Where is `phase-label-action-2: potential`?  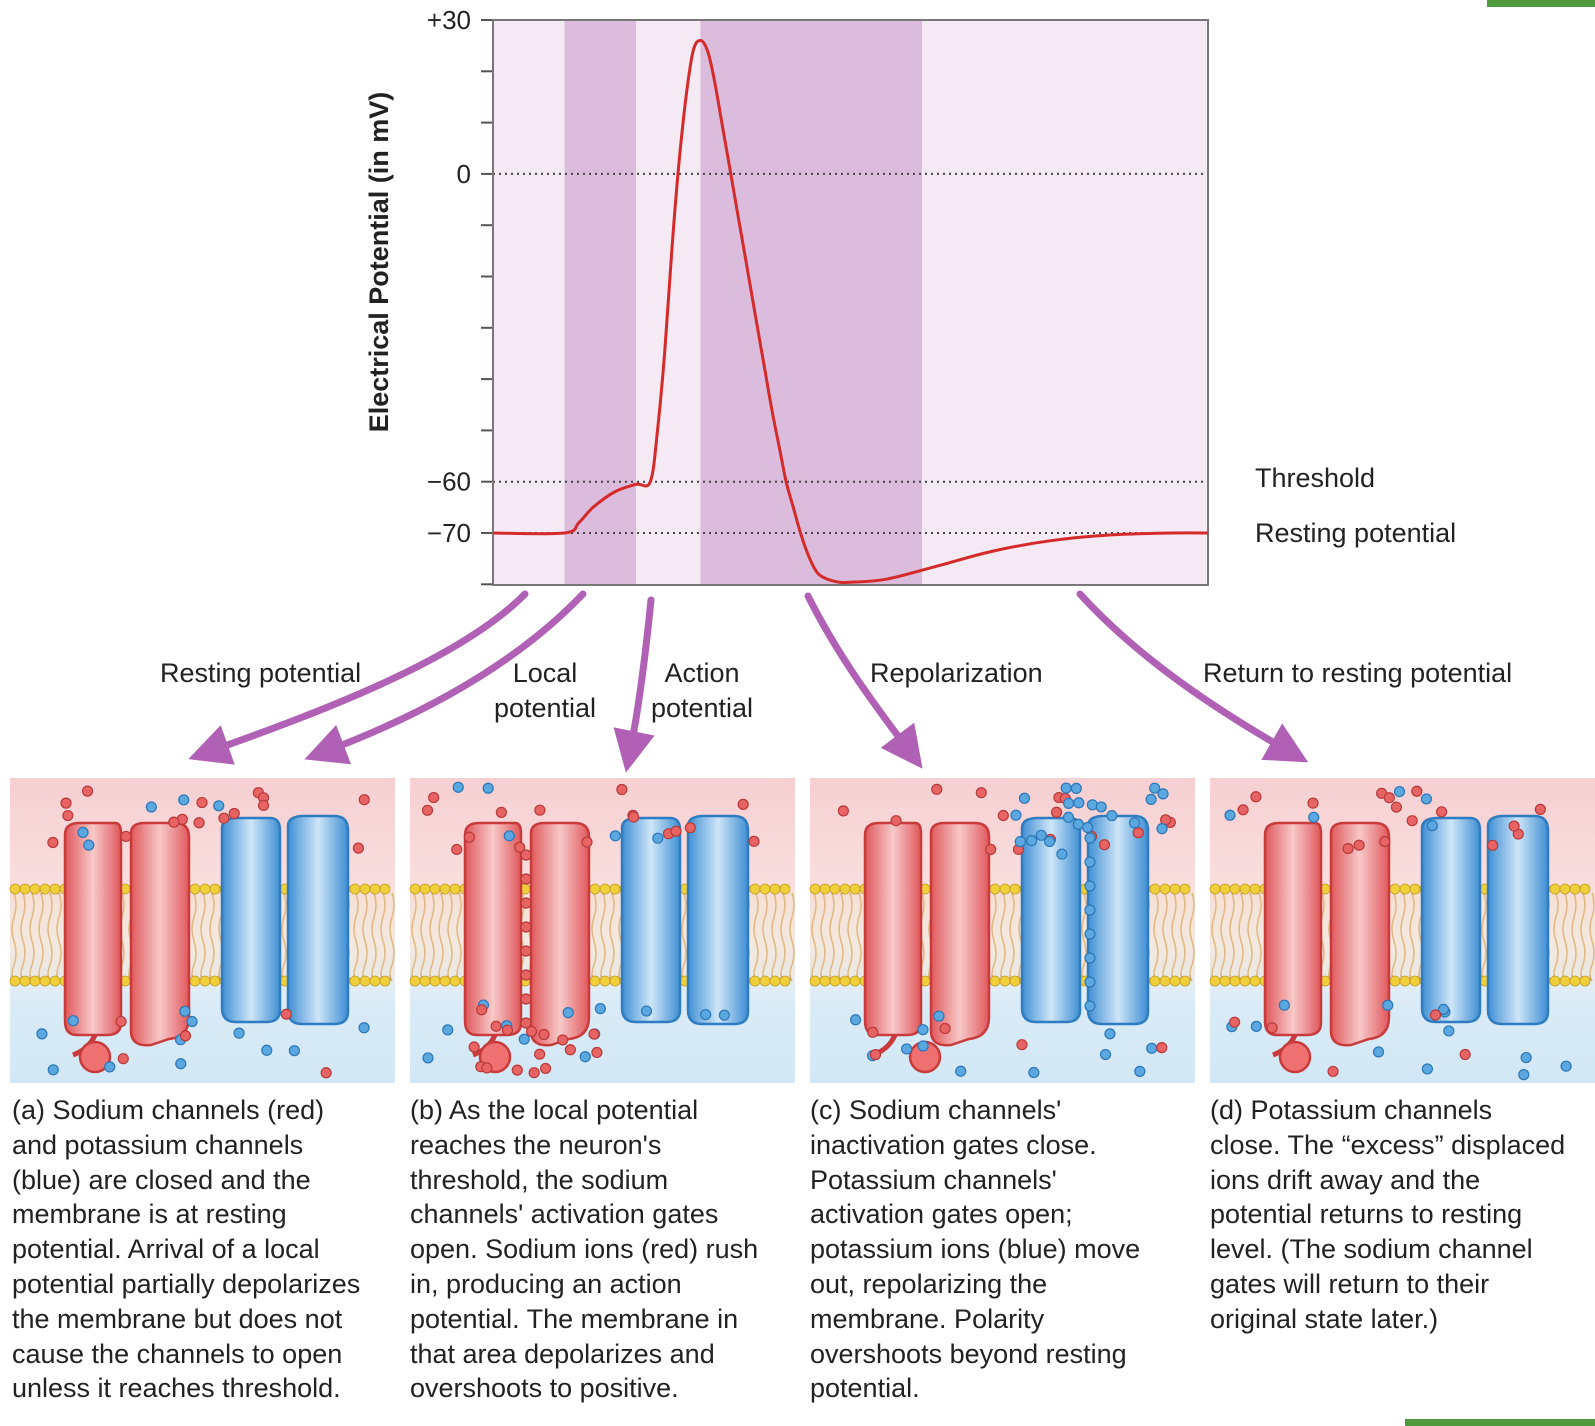 phase-label-action-2: potential is located at coordinates (702, 708).